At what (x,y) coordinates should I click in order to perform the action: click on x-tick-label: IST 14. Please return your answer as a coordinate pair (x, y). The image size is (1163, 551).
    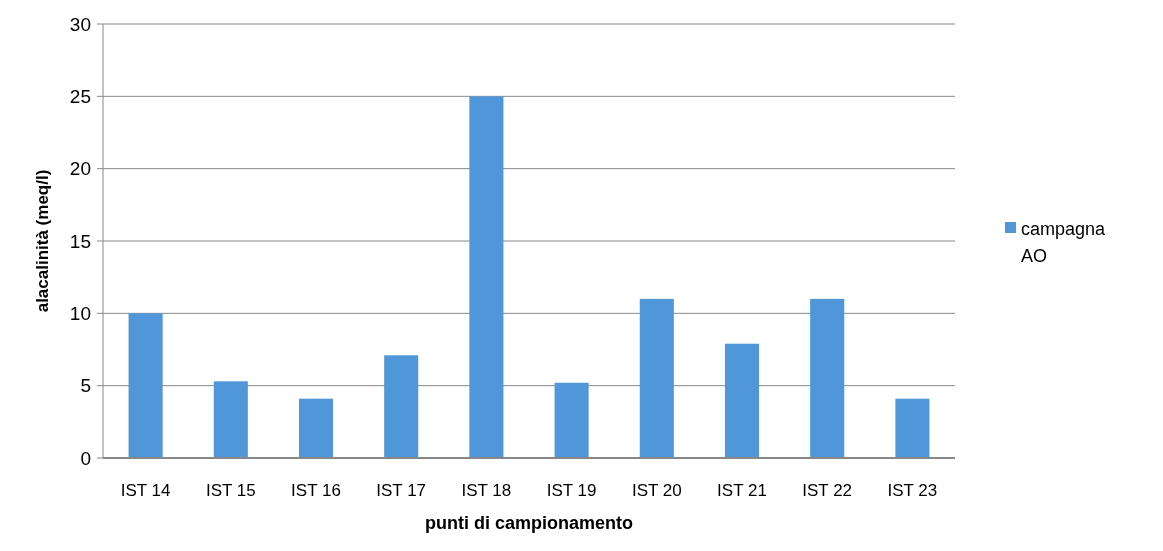
    Looking at the image, I should click on (145, 490).